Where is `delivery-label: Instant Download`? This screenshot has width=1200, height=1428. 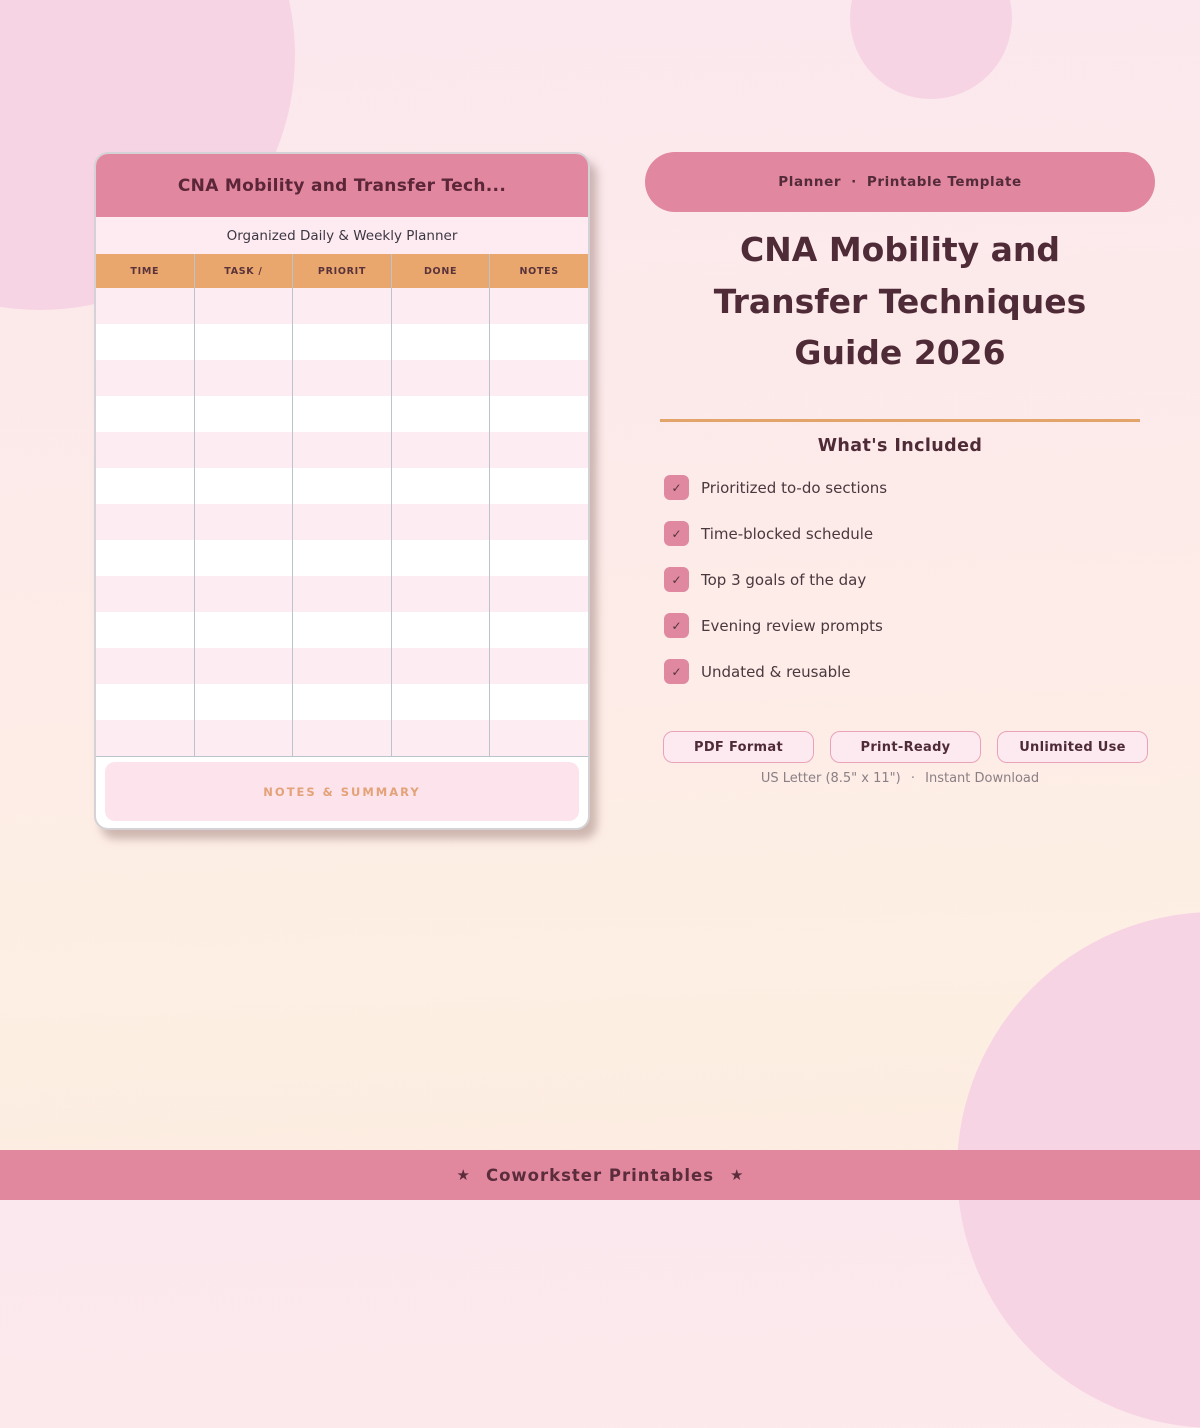 delivery-label: Instant Download is located at coordinates (982, 778).